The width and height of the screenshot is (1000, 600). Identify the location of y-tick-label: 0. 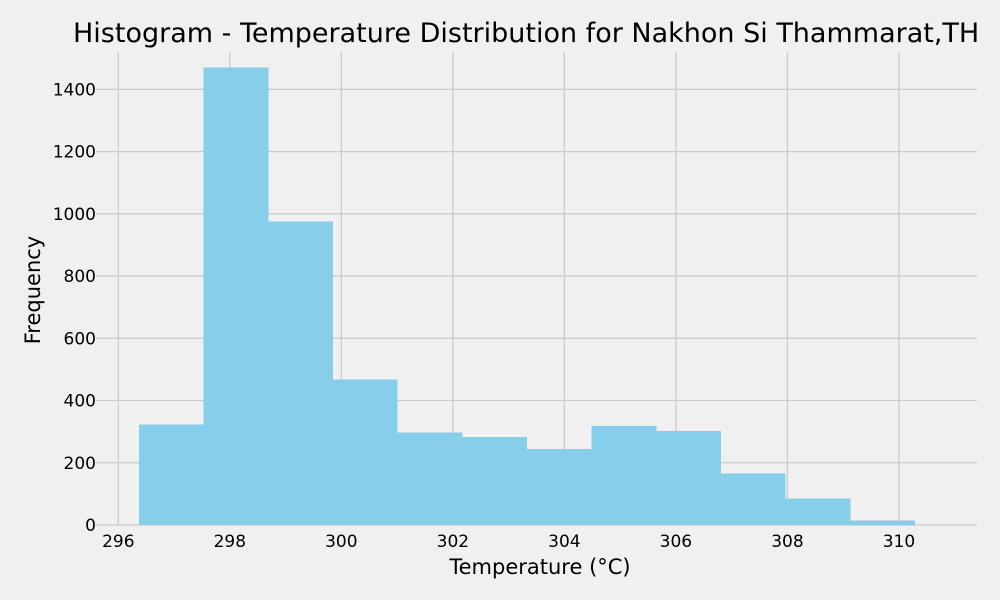
(90, 526).